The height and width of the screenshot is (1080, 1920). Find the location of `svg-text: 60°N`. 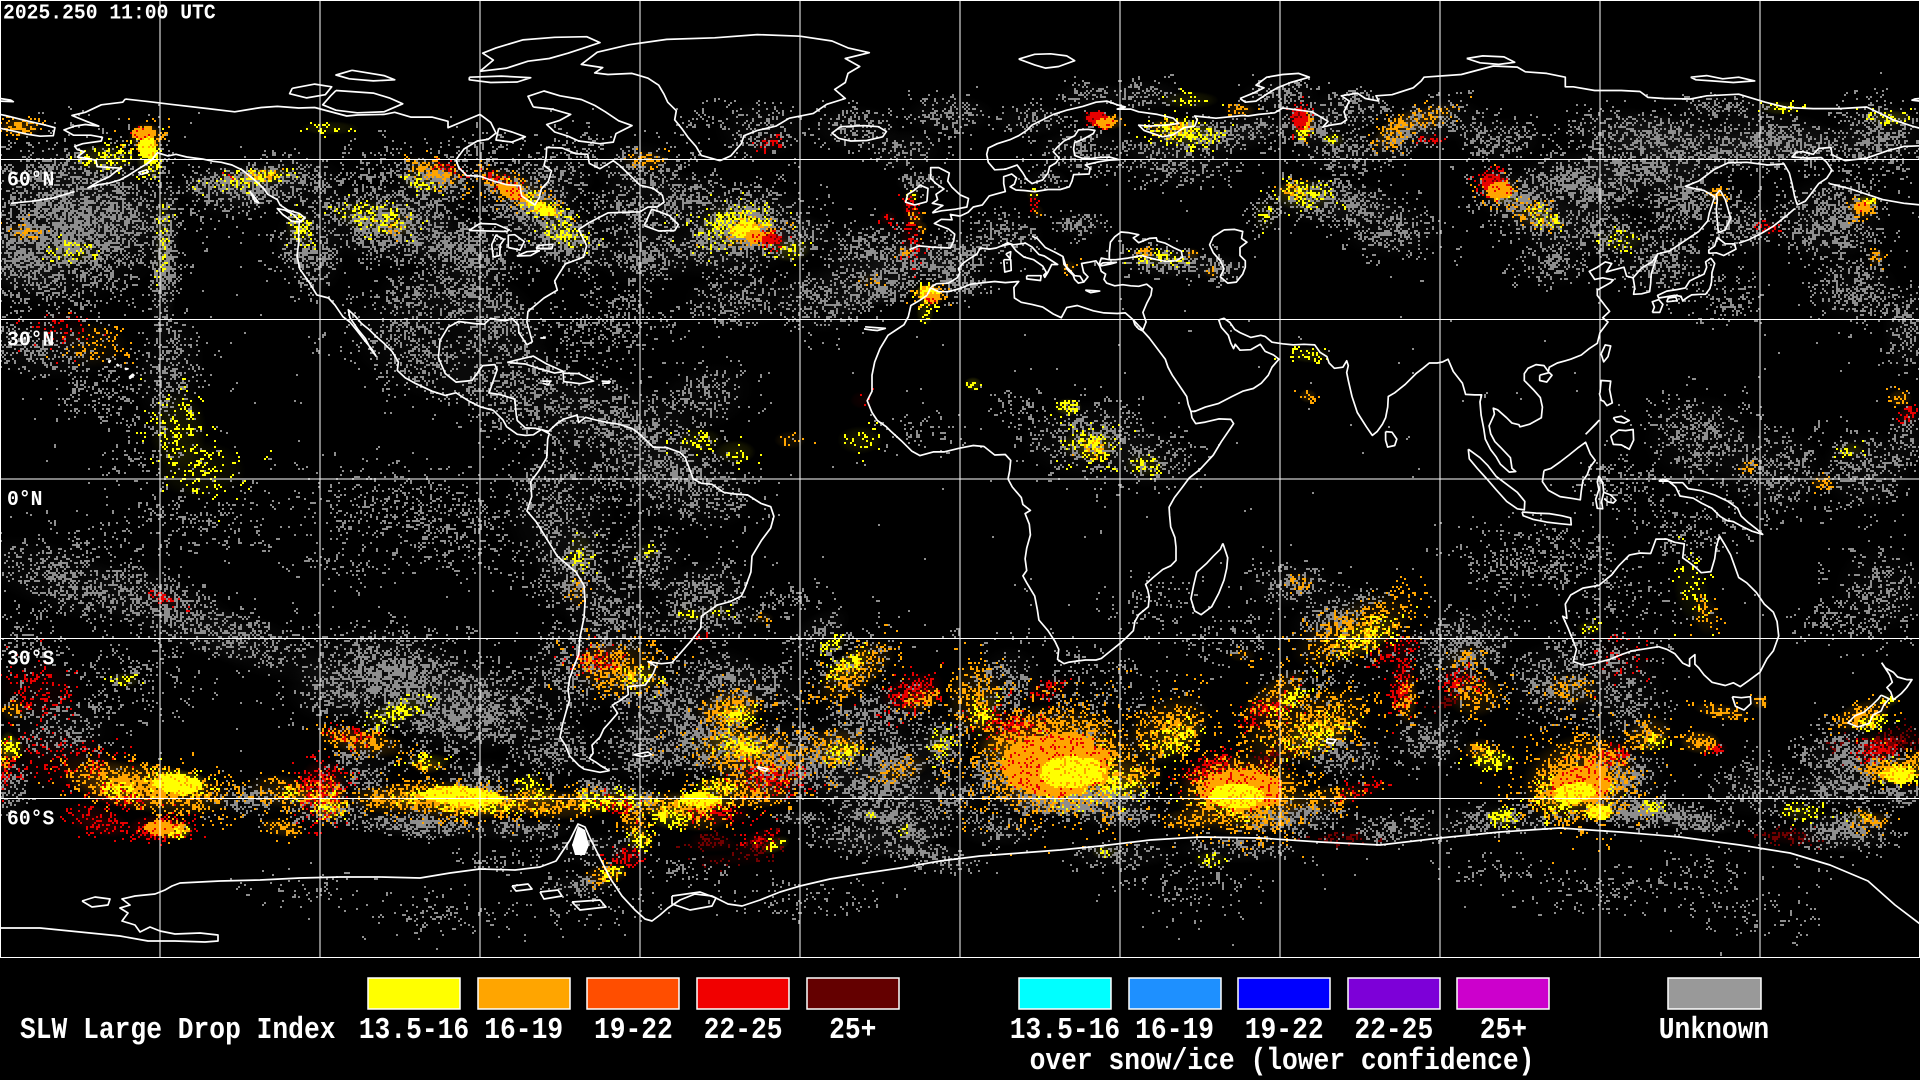

svg-text: 60°N is located at coordinates (30, 181).